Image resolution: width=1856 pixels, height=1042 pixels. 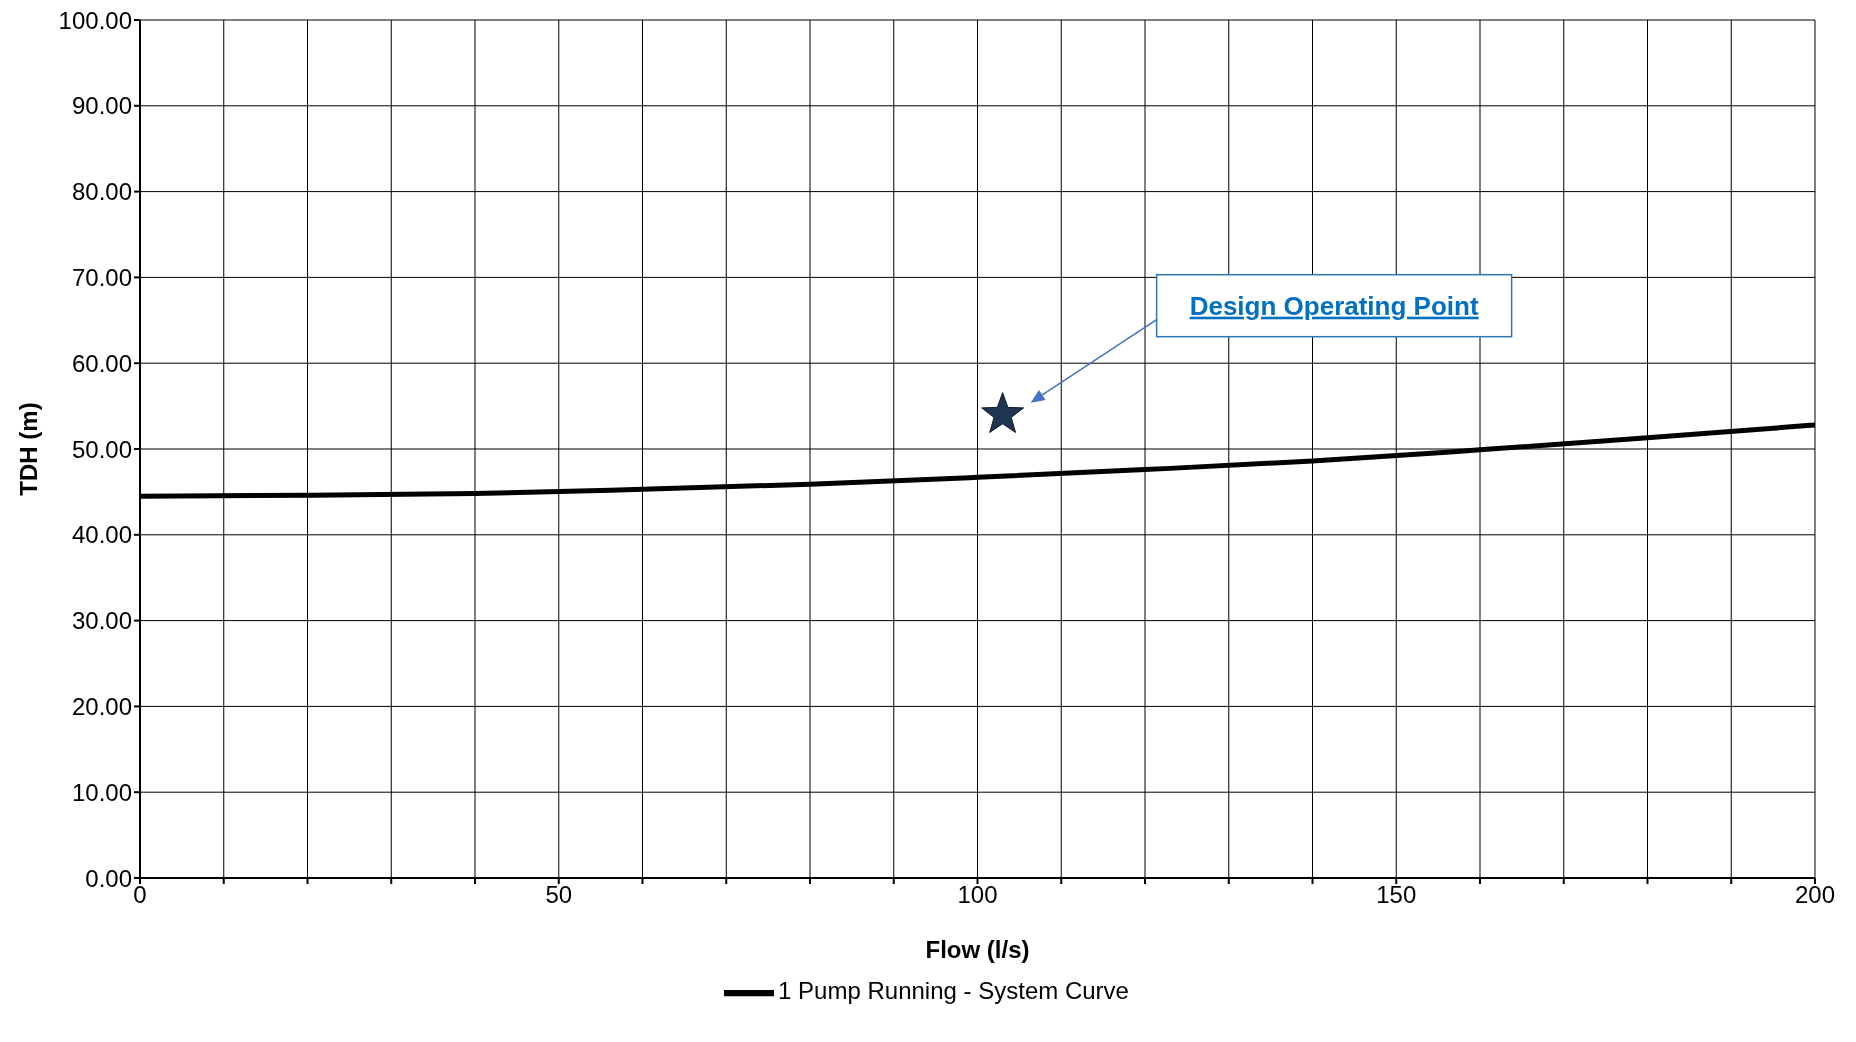 I want to click on y-tick-label: 0.00, so click(x=108, y=878).